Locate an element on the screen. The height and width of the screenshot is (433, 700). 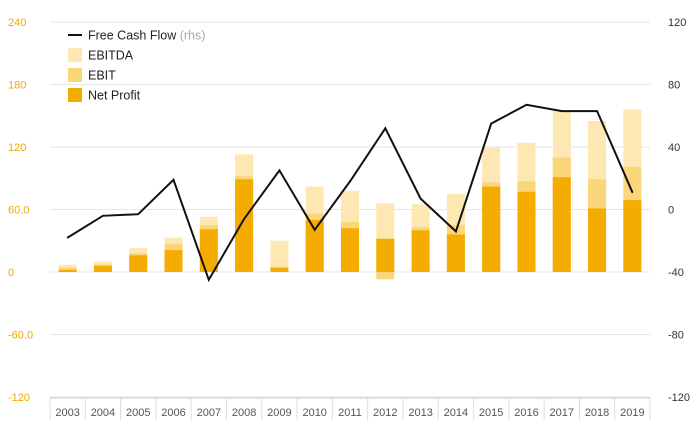
x-tick-label: 2003 is located at coordinates (67, 413).